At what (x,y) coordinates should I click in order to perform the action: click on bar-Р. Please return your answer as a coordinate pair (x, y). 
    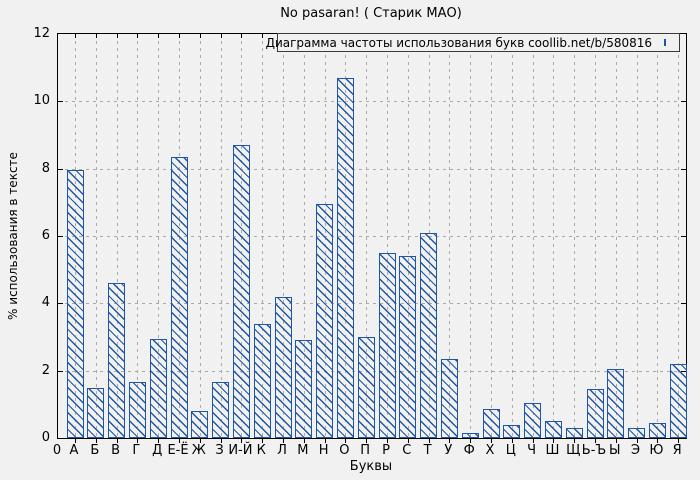
    Looking at the image, I should click on (387, 345).